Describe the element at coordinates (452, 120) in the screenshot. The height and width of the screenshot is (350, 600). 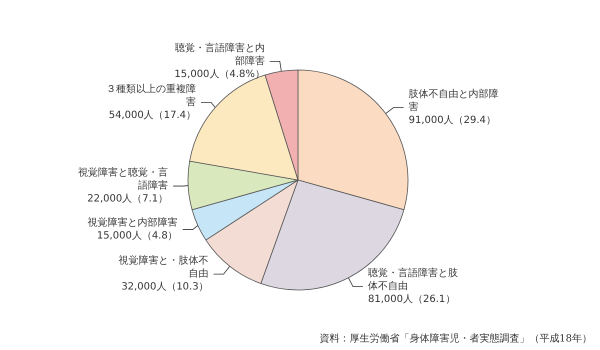
I see `data-label: 91,000人（29.4）` at that location.